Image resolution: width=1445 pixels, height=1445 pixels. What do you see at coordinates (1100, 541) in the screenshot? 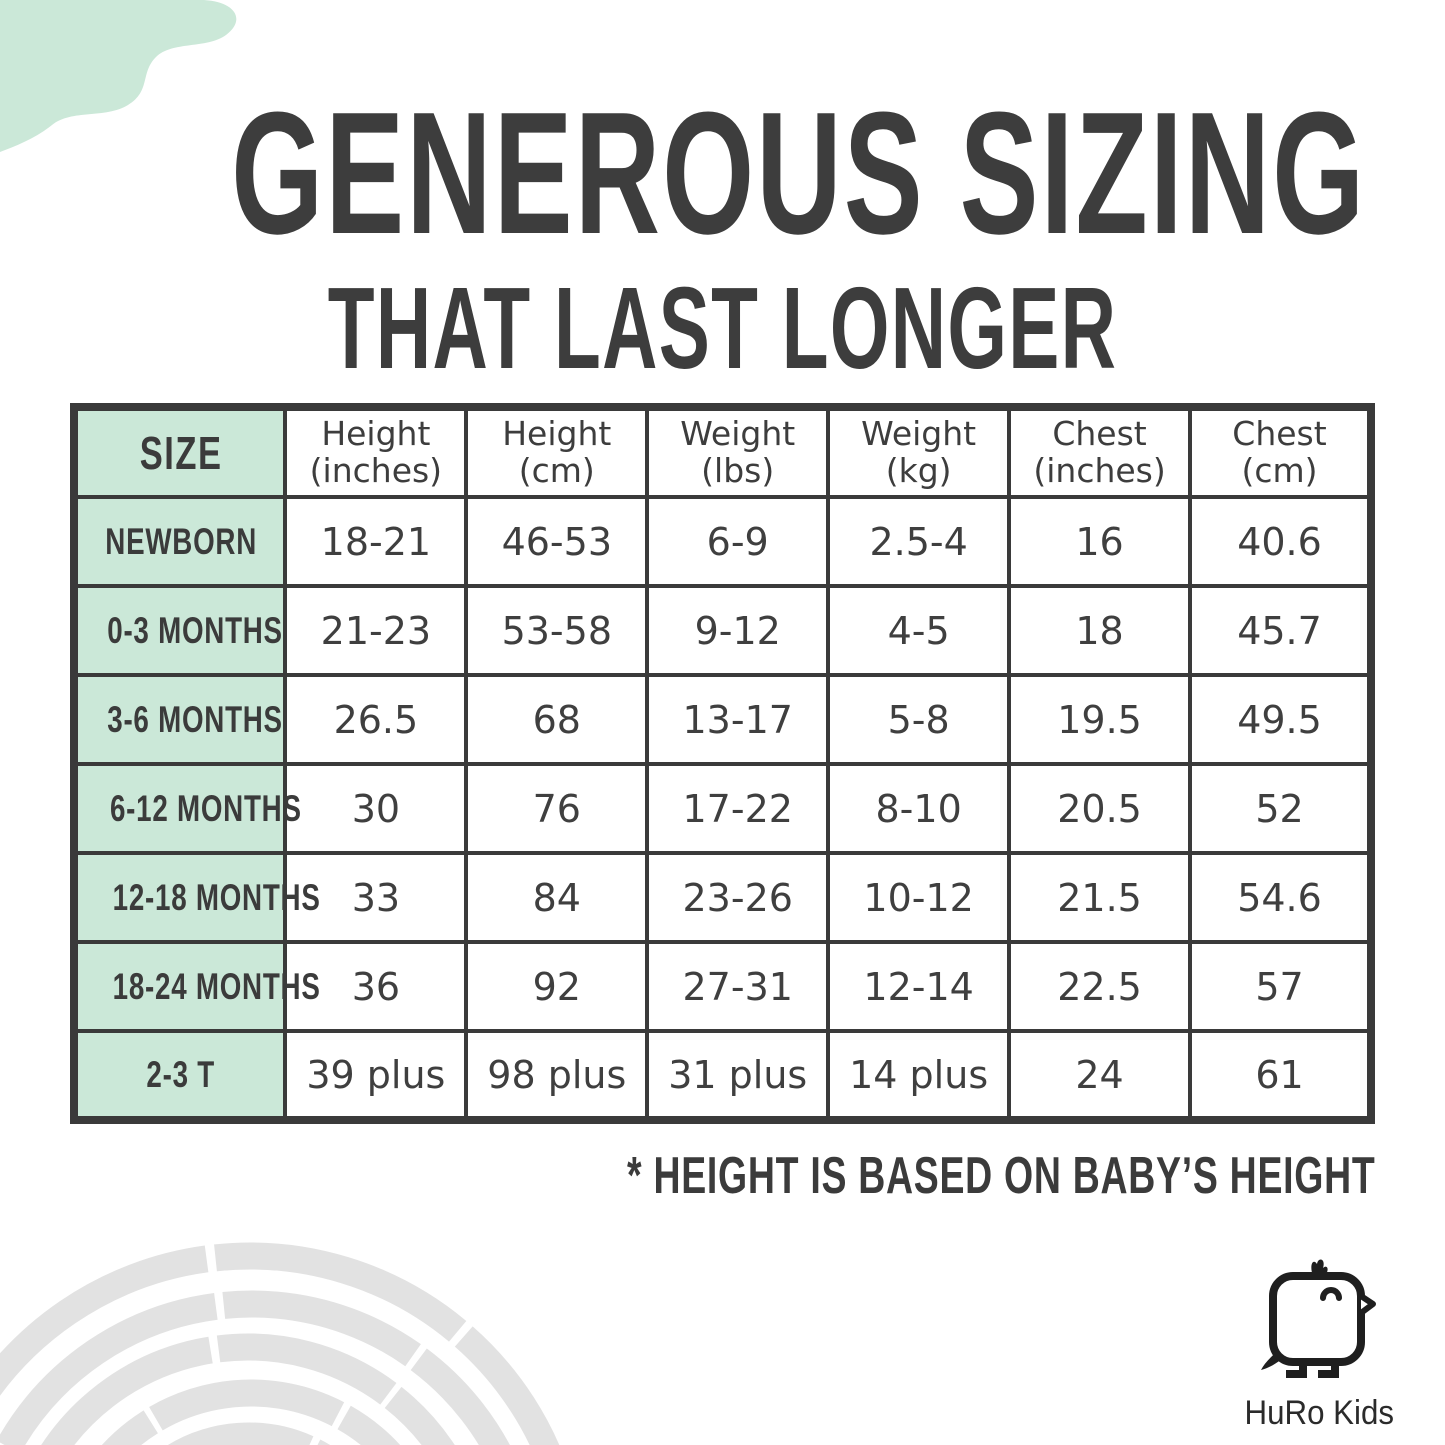
I see `data-cell: 16` at bounding box center [1100, 541].